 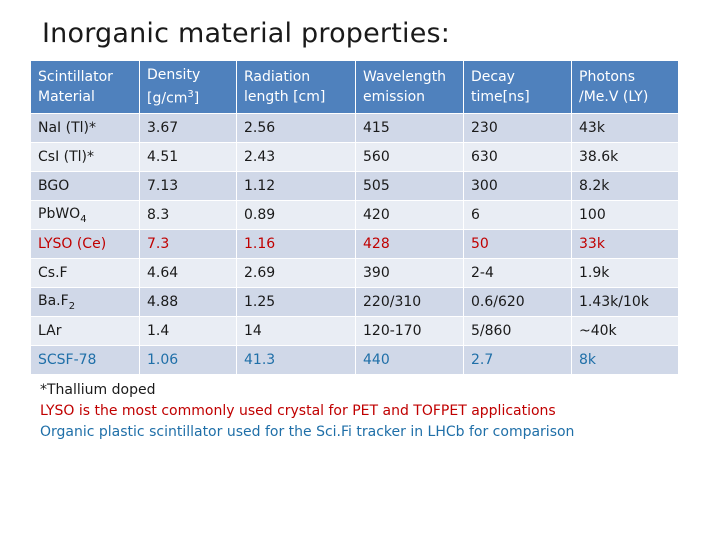 I want to click on cell-material: CsI (Tl)*, so click(x=85, y=157).